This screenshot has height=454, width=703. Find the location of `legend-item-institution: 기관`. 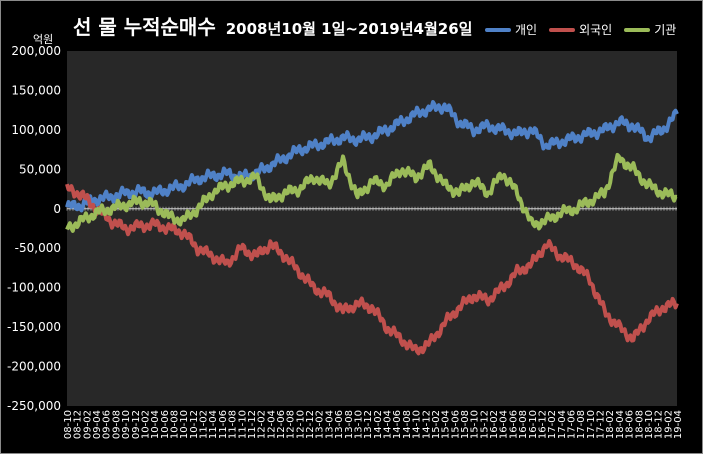

legend-item-institution: 기관 is located at coordinates (650, 29).